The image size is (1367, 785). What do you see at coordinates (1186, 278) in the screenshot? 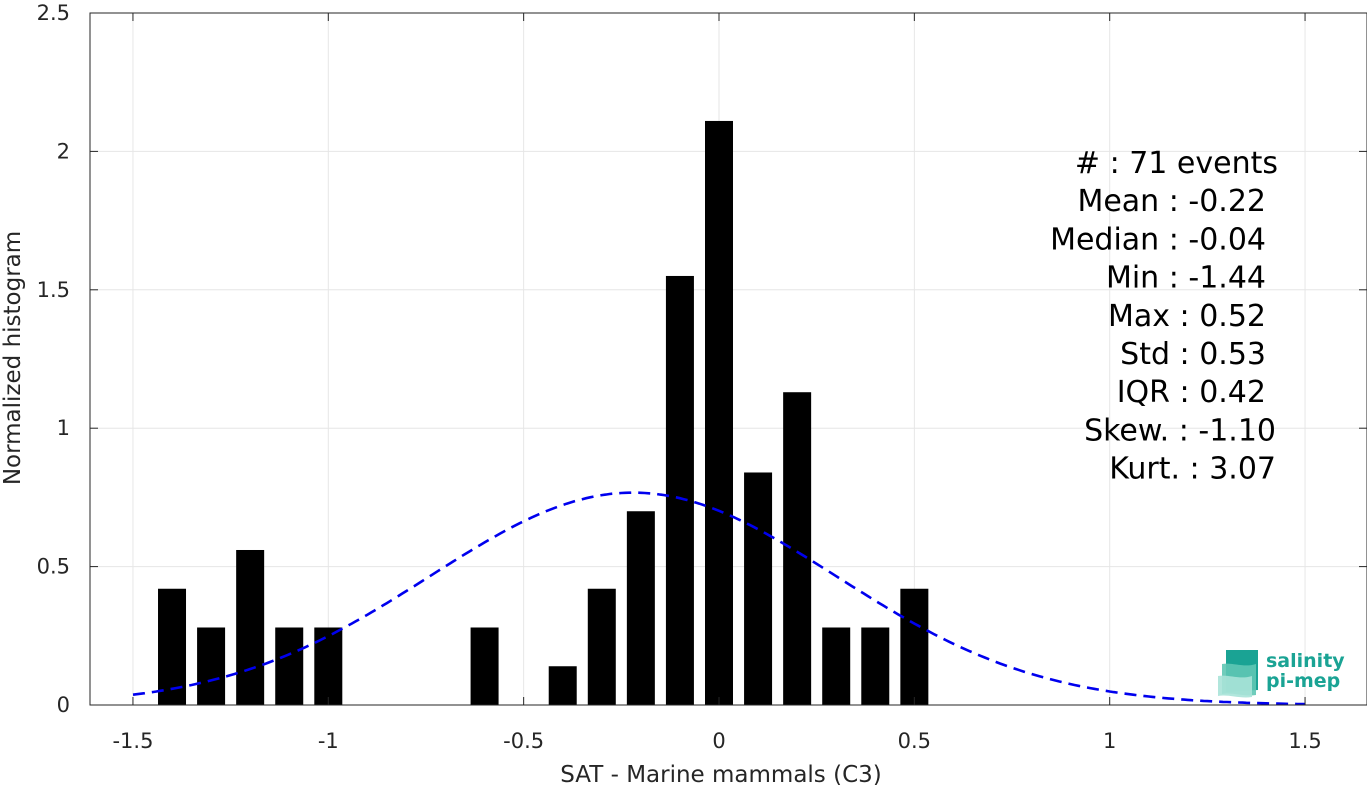
I see `stats-line: Min : -1.44` at bounding box center [1186, 278].